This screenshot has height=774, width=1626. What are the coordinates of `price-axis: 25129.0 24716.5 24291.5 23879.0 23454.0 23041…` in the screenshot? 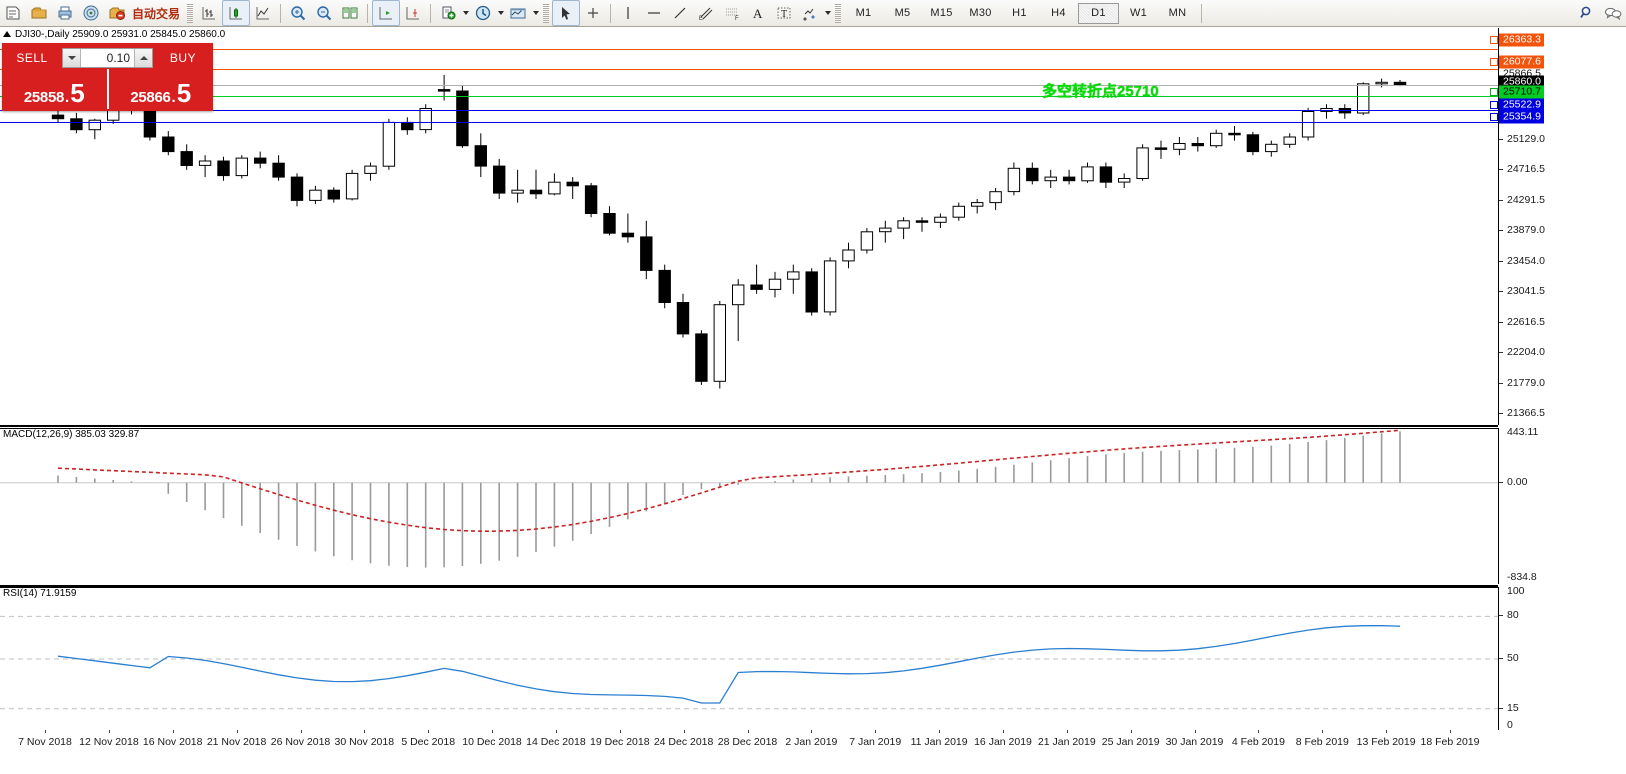 It's located at (1562, 226).